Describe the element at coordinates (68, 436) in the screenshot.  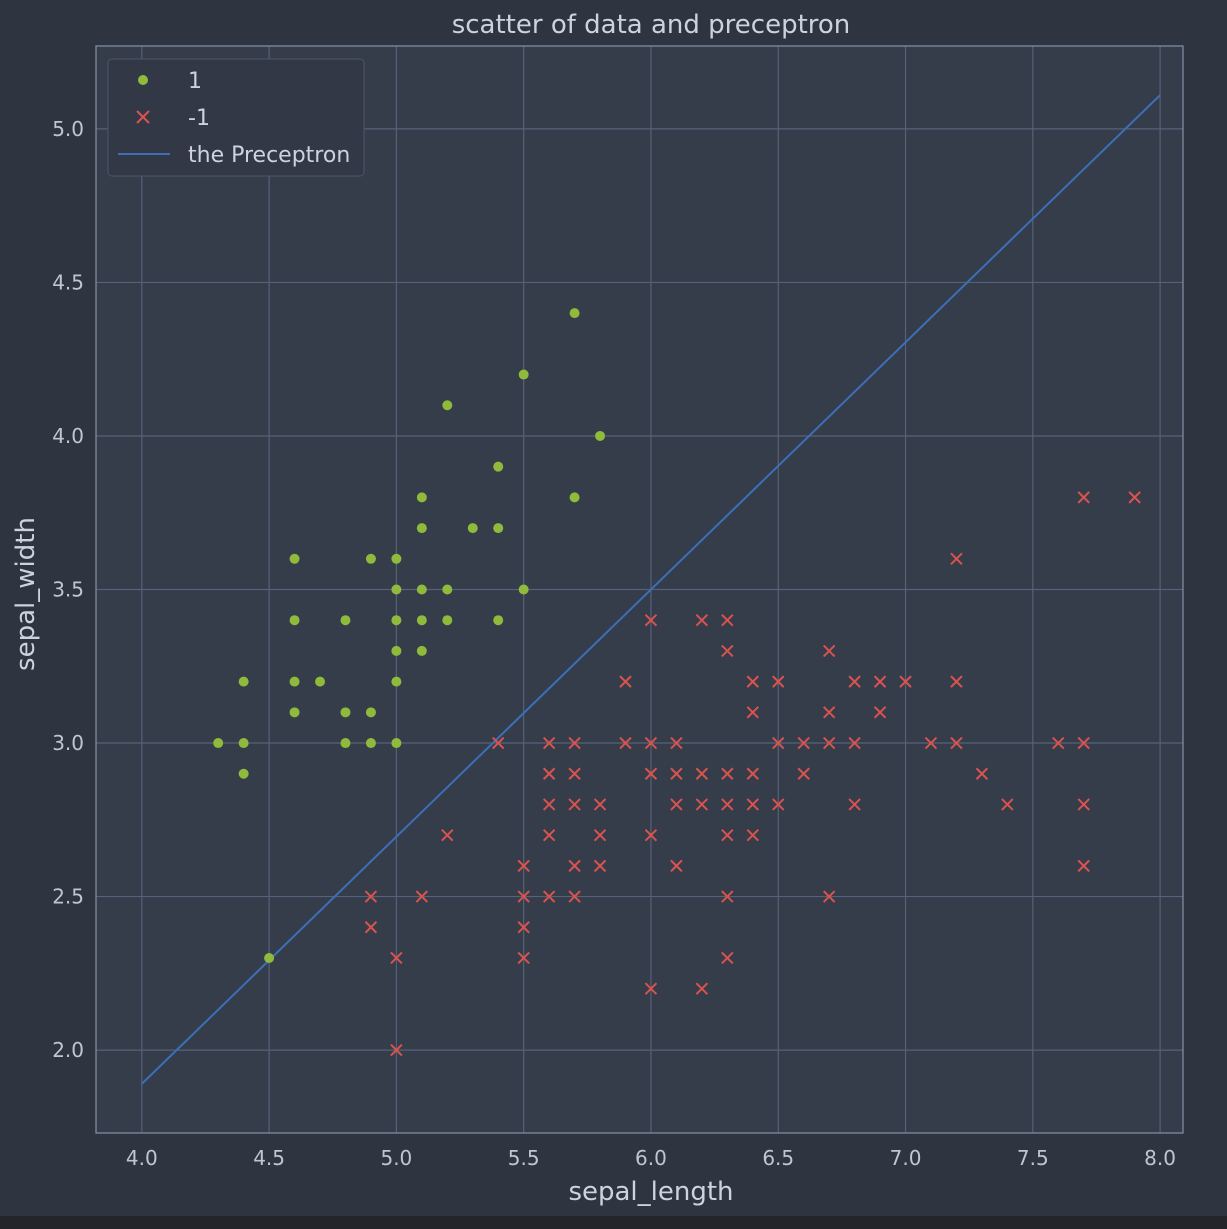
I see `y-tick-label: 4.0` at that location.